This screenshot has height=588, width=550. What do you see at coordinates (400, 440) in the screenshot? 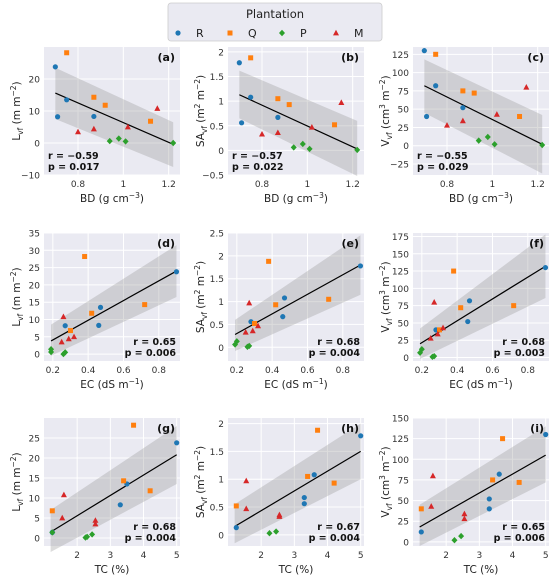
I see `y-tick-label: 125` at bounding box center [400, 440].